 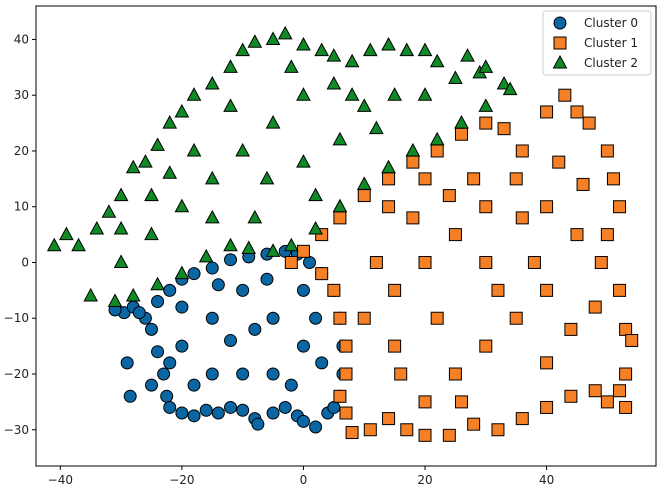 I want to click on y-axis: −30 −20 −10 0 10 20 30 40, so click(x=20, y=234).